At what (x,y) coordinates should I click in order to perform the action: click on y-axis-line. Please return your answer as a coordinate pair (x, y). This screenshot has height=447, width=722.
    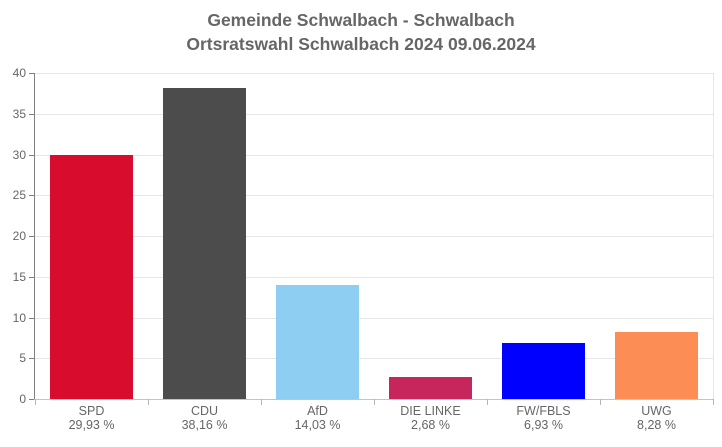
    Looking at the image, I should click on (34, 236).